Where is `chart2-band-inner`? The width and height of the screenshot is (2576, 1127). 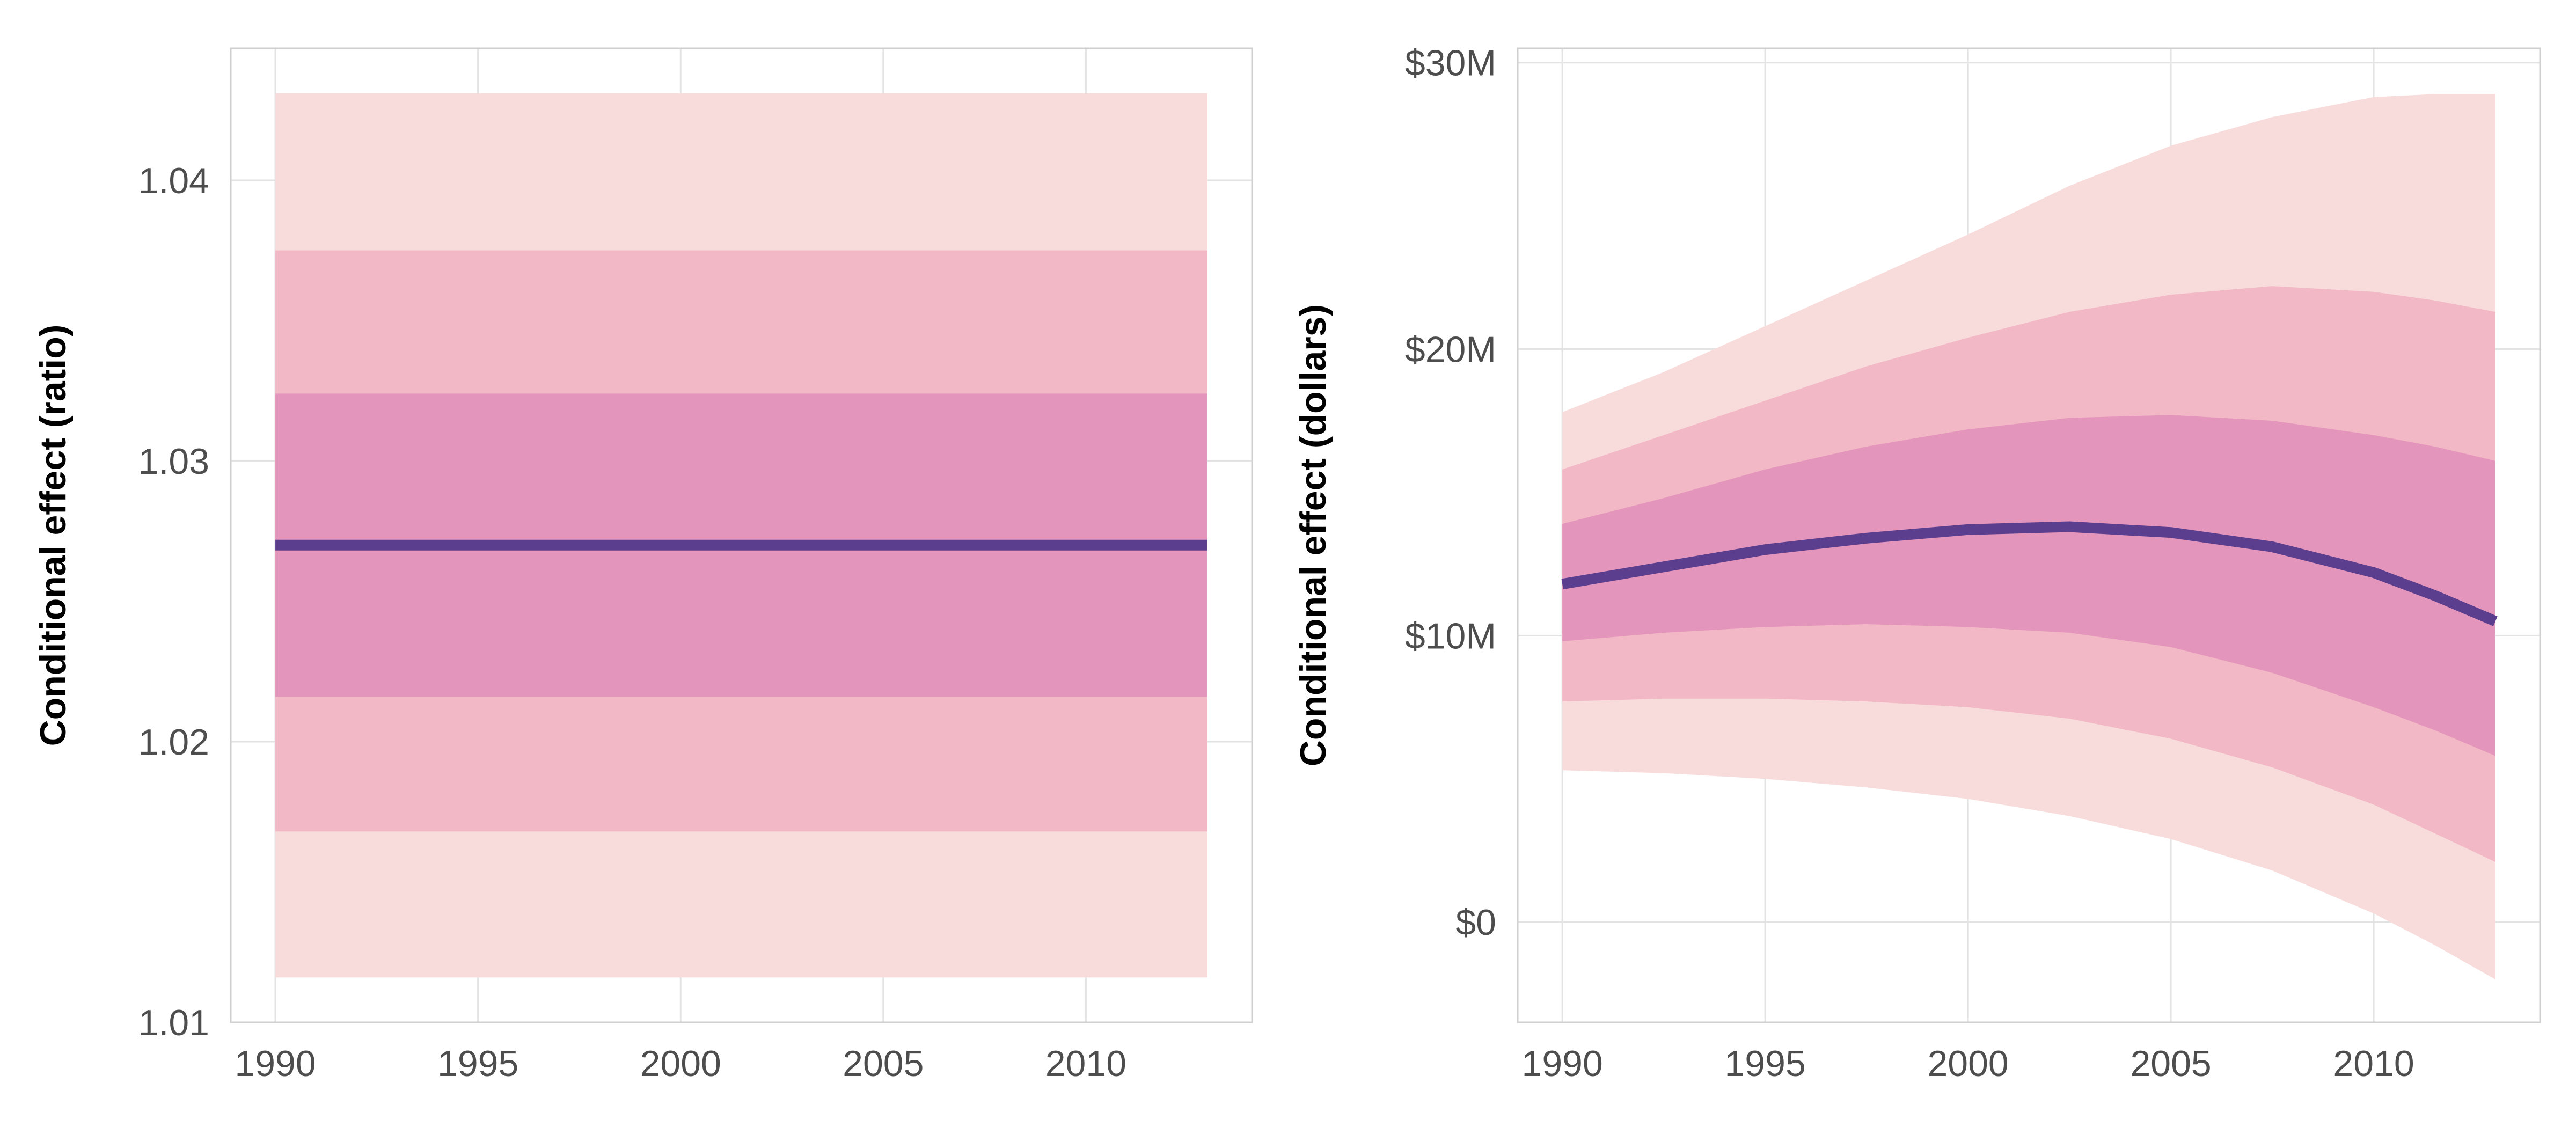 chart2-band-inner is located at coordinates (2029, 585).